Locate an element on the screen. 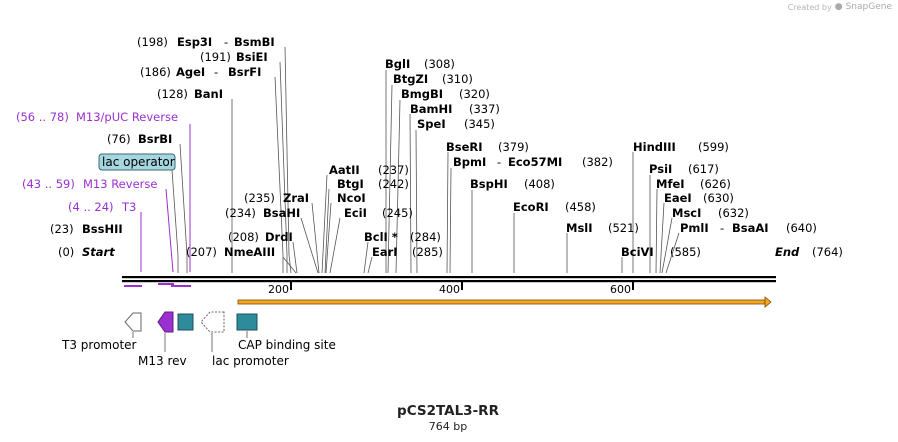  leader-bpmi is located at coordinates (450, 220).